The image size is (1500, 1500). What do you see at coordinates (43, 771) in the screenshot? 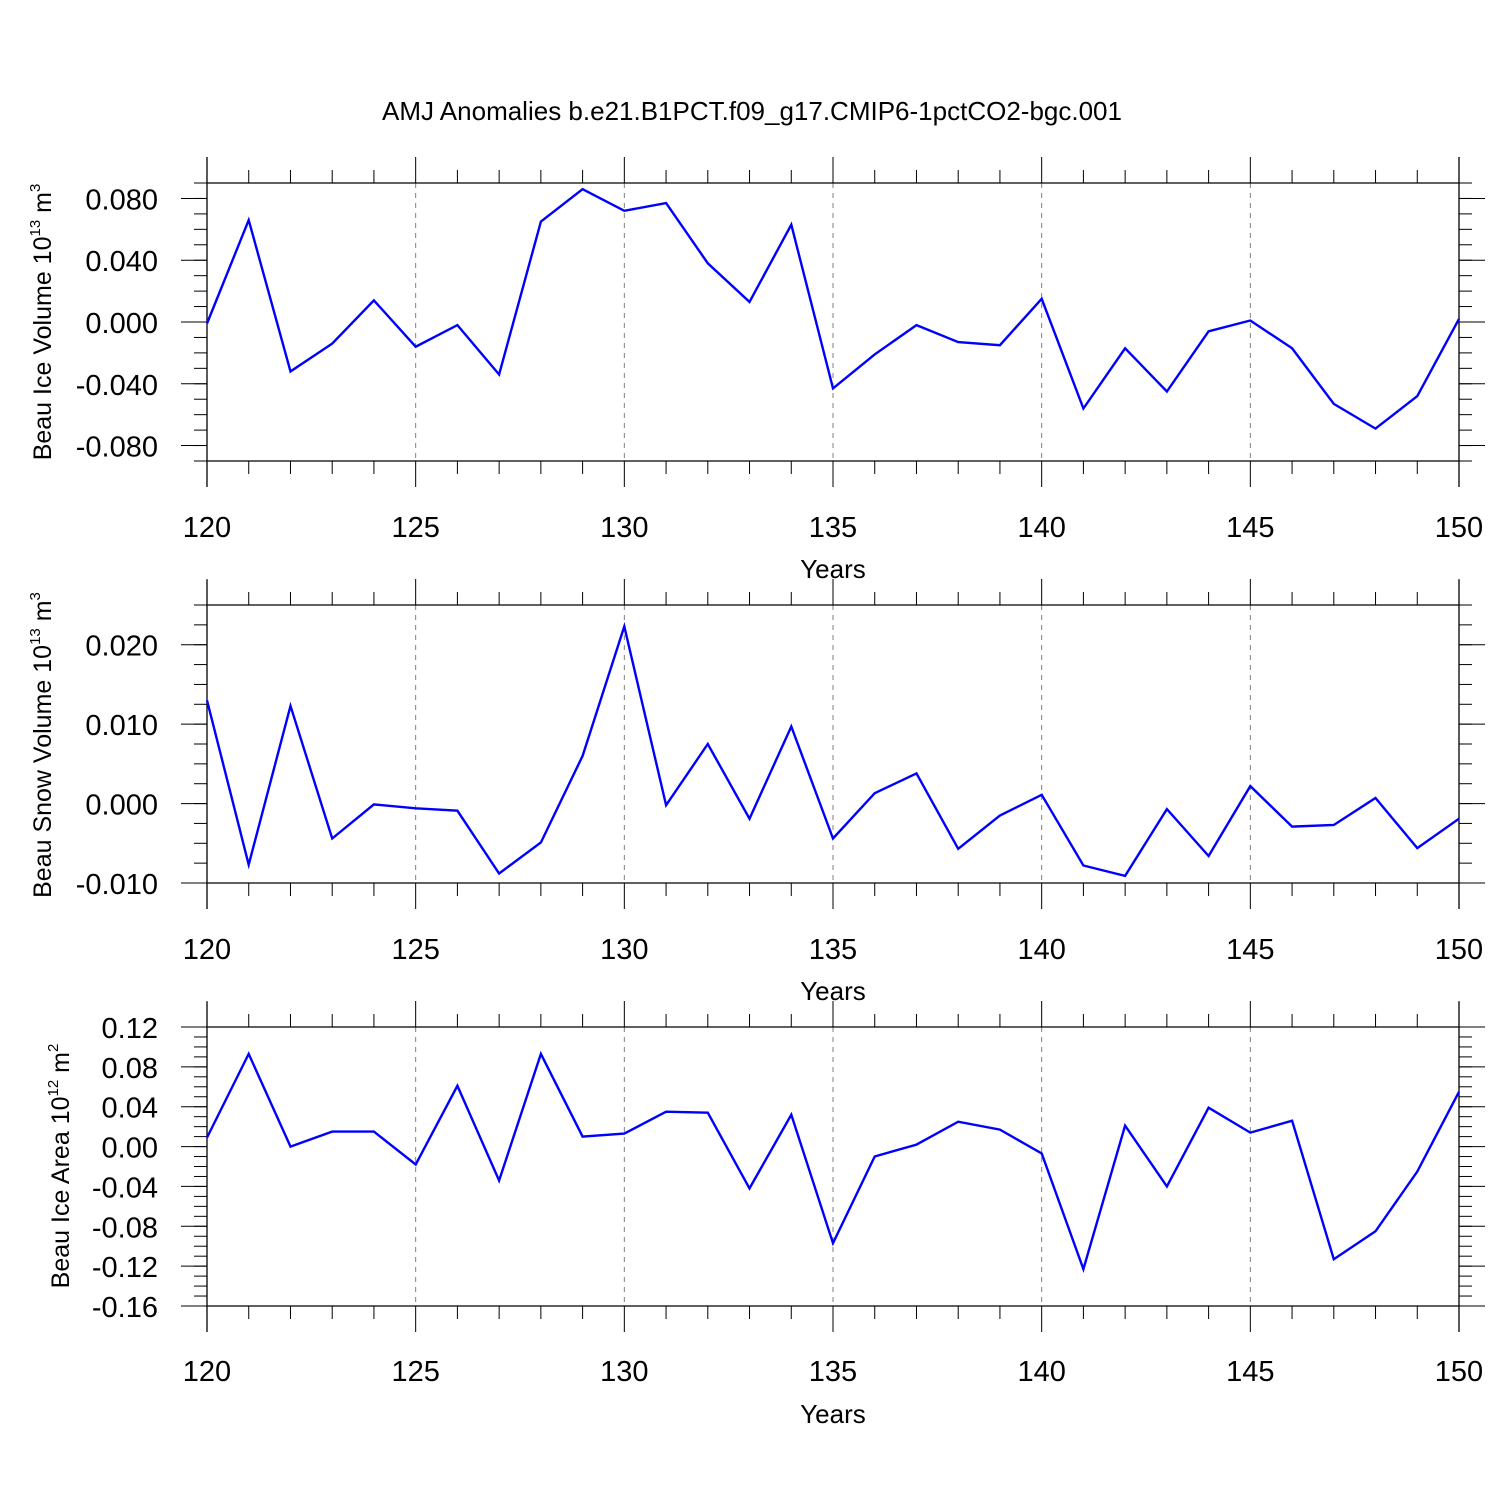
I see `y-axis-label-text: Beau Snow Volume 10` at bounding box center [43, 771].